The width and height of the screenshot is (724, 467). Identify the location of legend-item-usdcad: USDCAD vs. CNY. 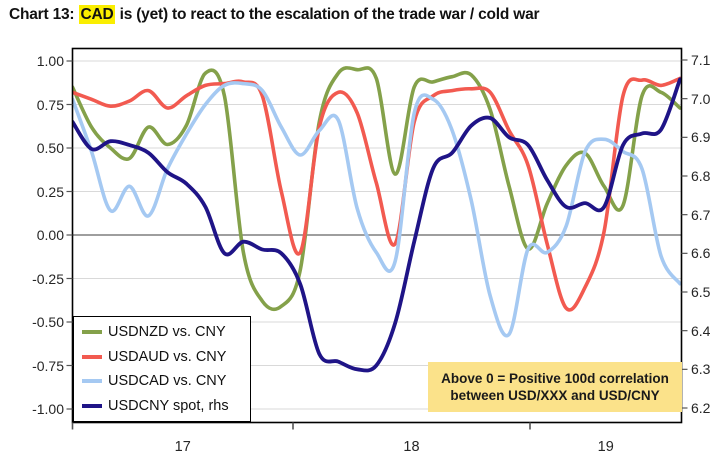
(166, 381).